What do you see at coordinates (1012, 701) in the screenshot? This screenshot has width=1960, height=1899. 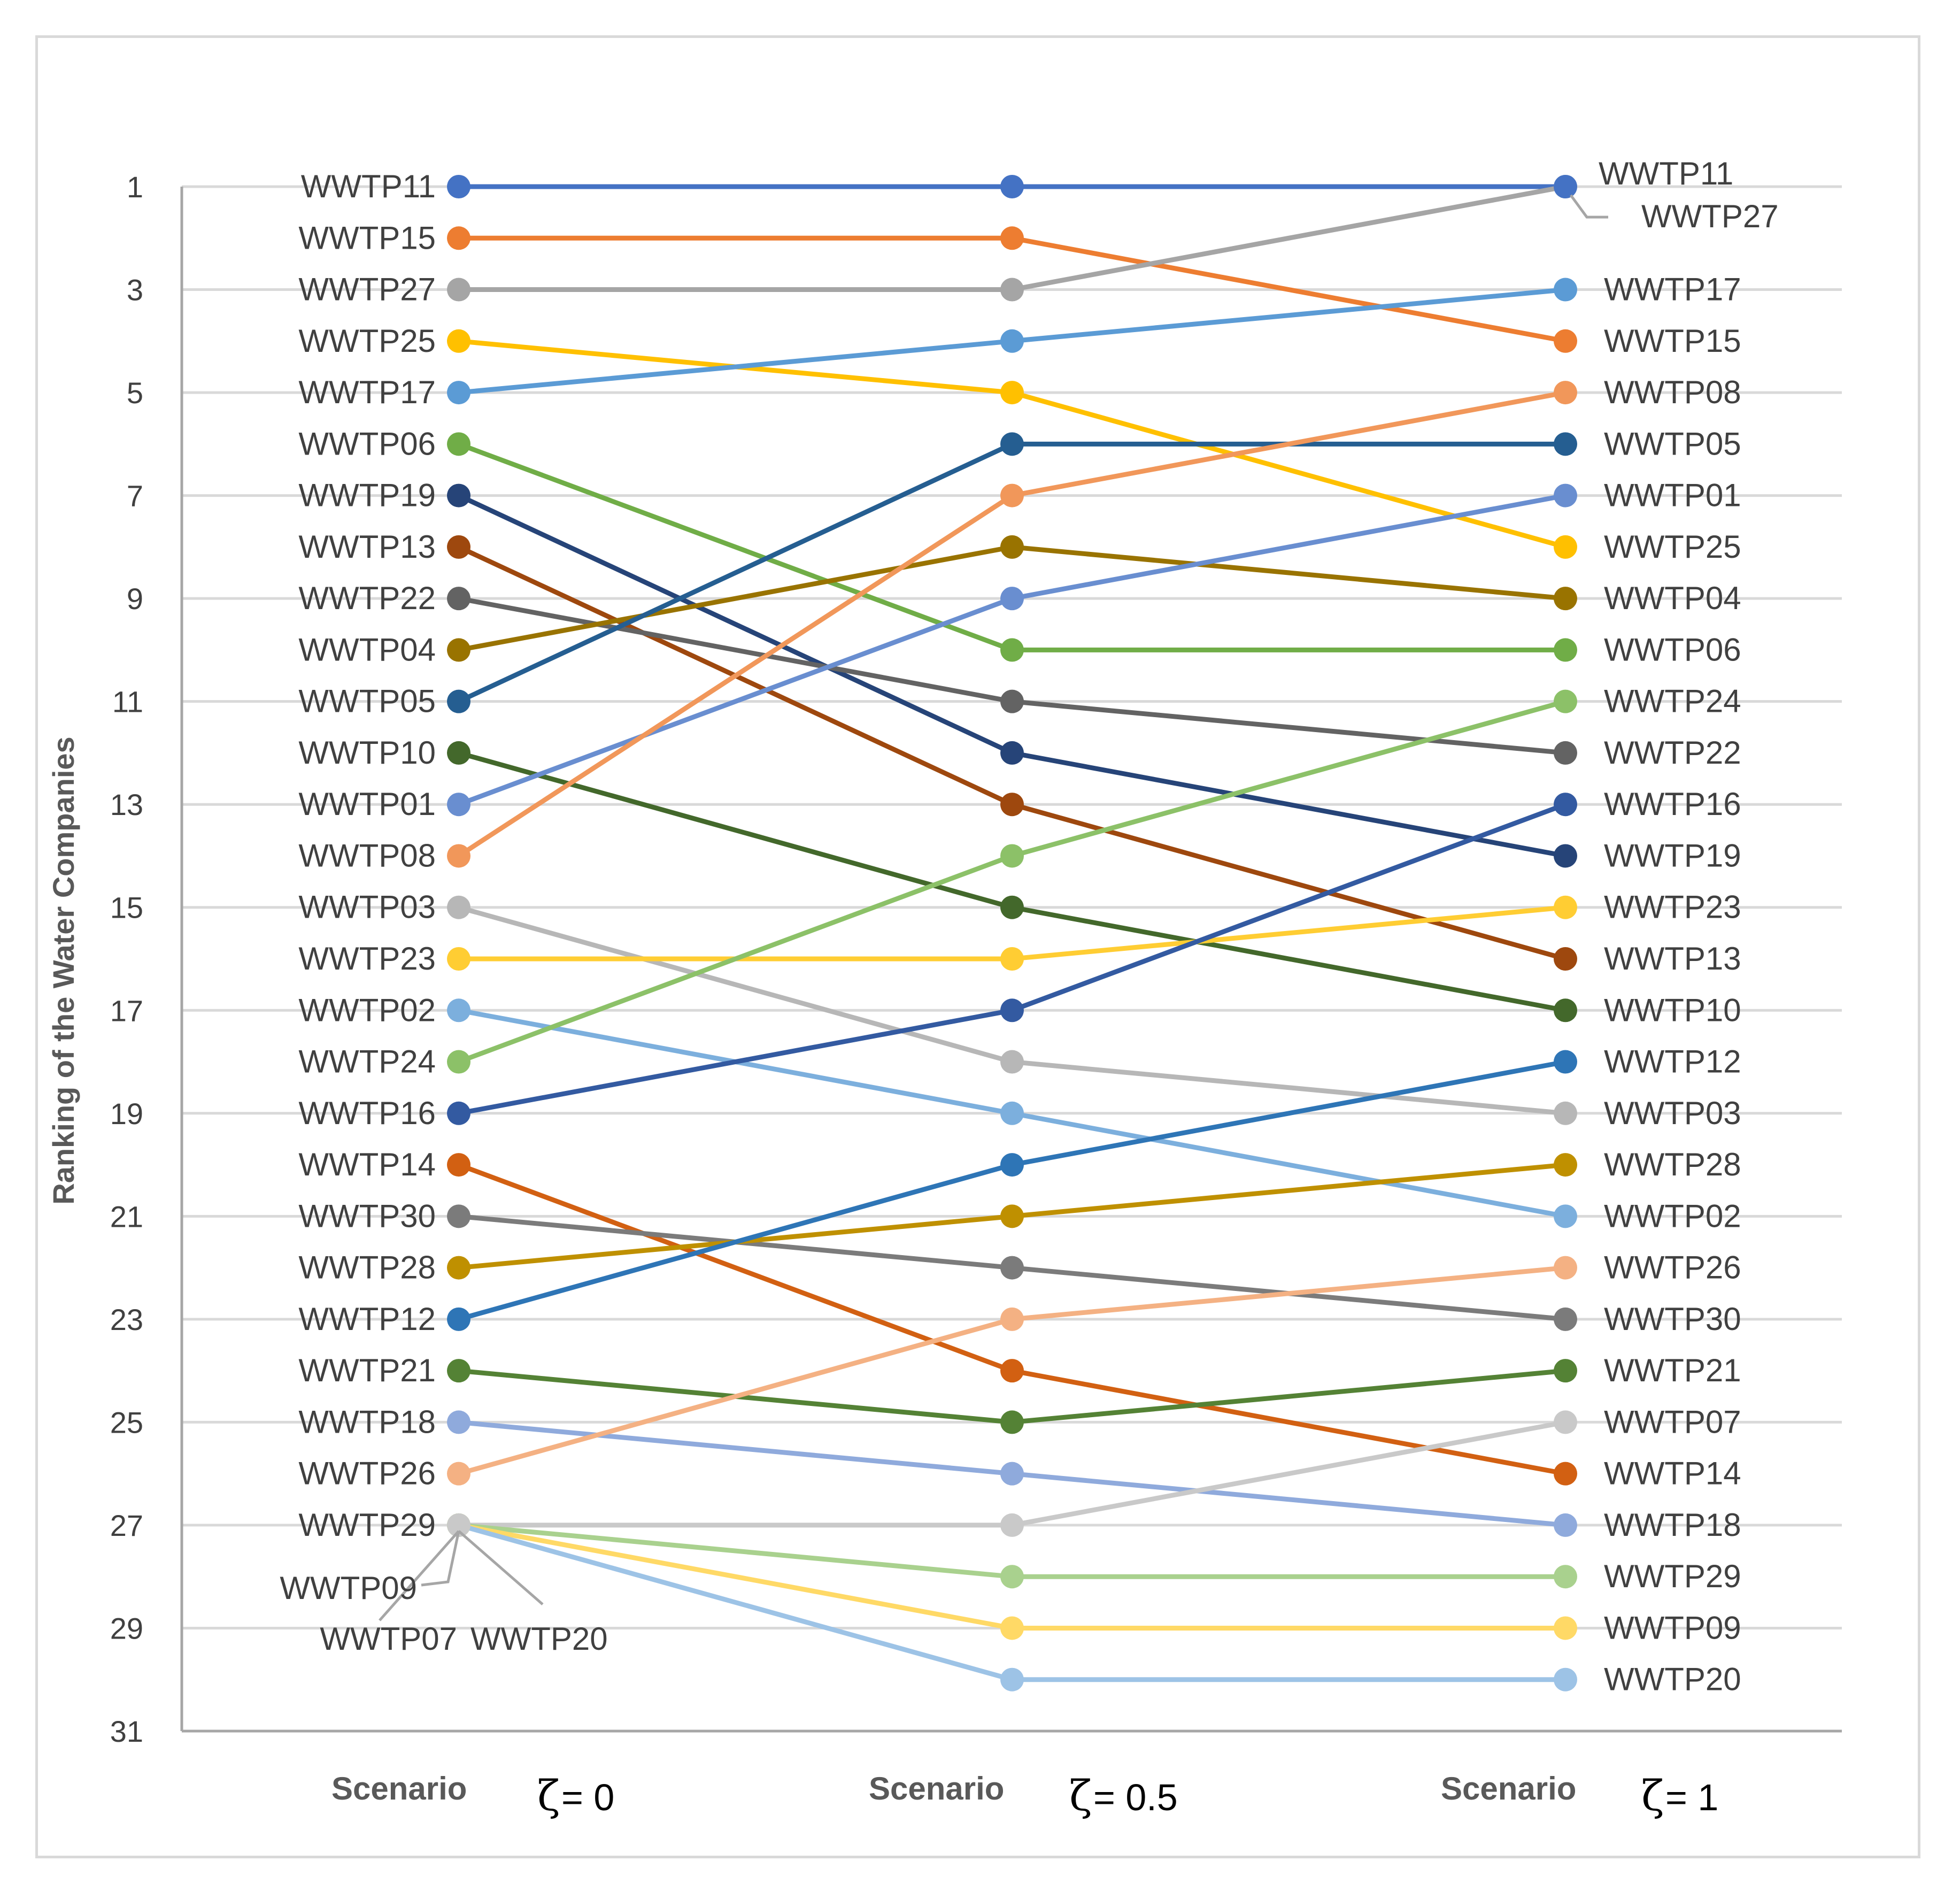 I see `data-point-wwtp22` at bounding box center [1012, 701].